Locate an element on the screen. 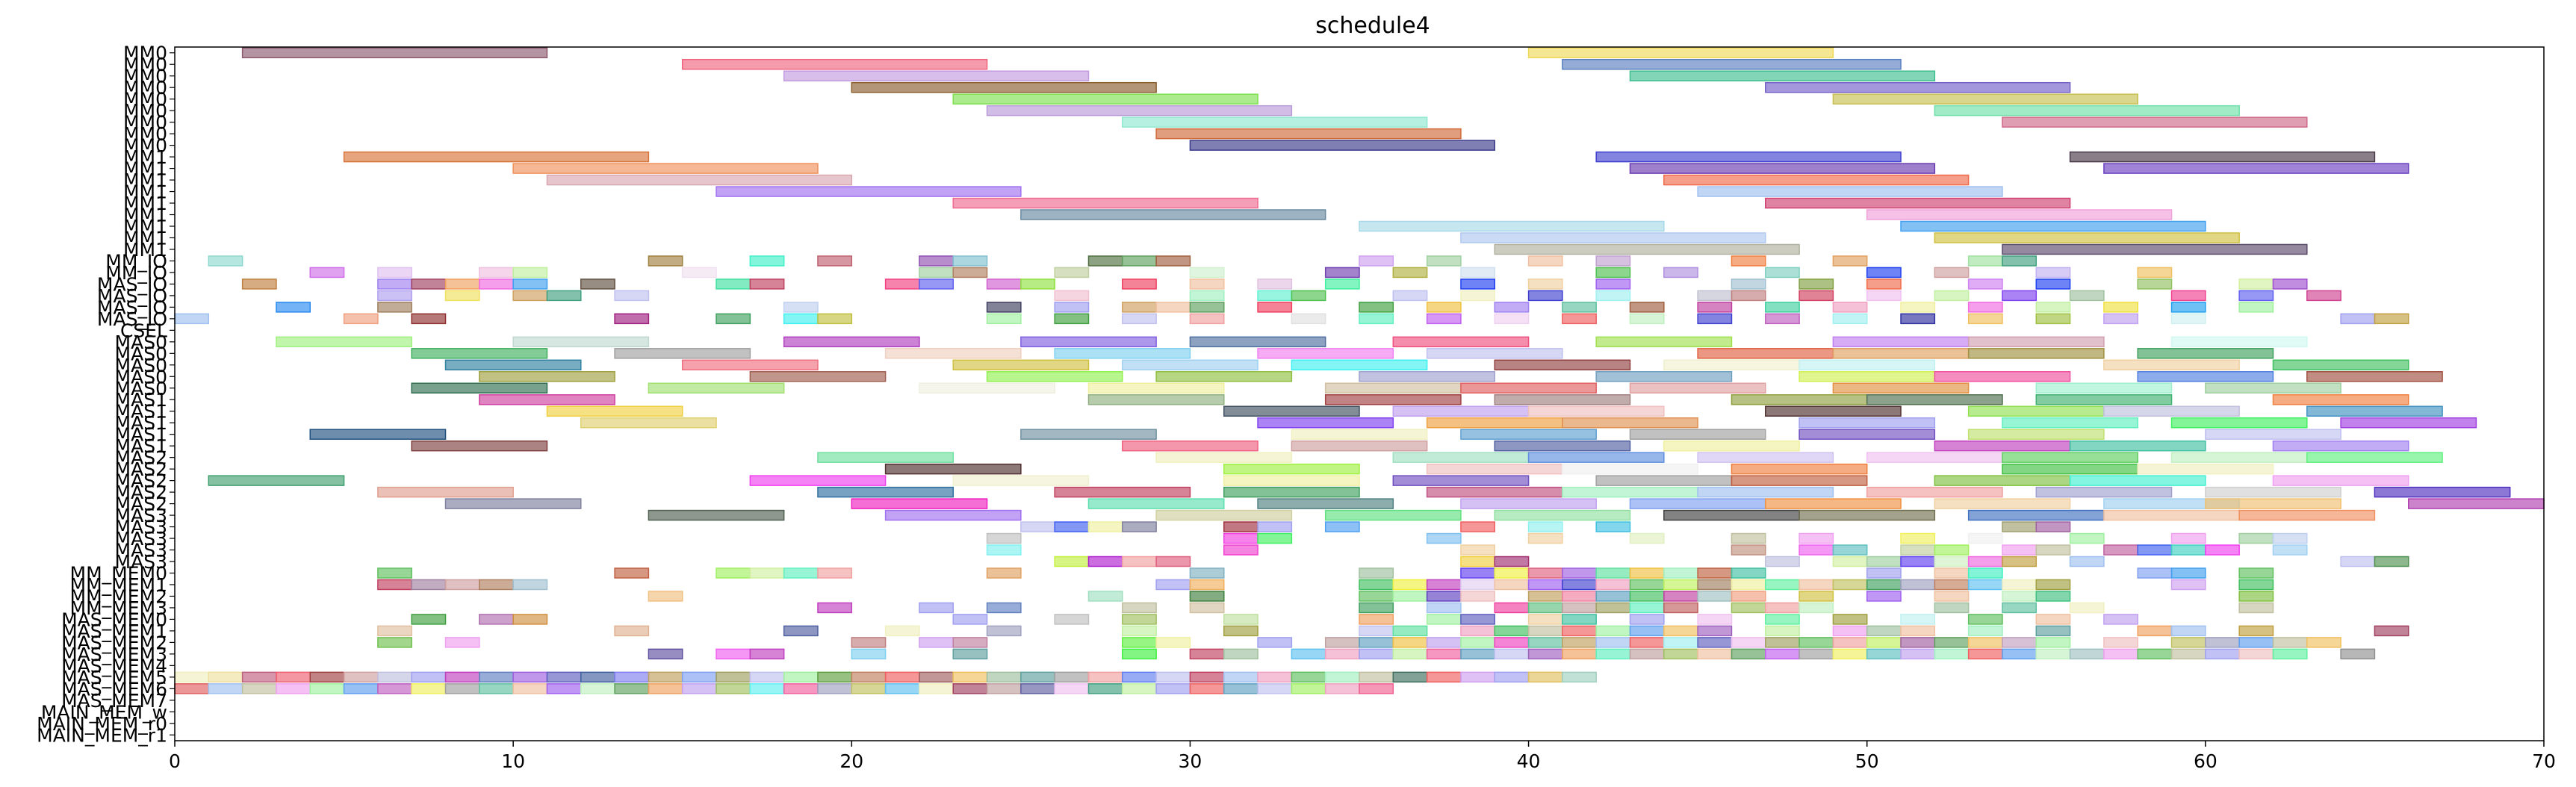 This screenshot has width=2576, height=787. y-tick-label: MAS1 is located at coordinates (141, 446).